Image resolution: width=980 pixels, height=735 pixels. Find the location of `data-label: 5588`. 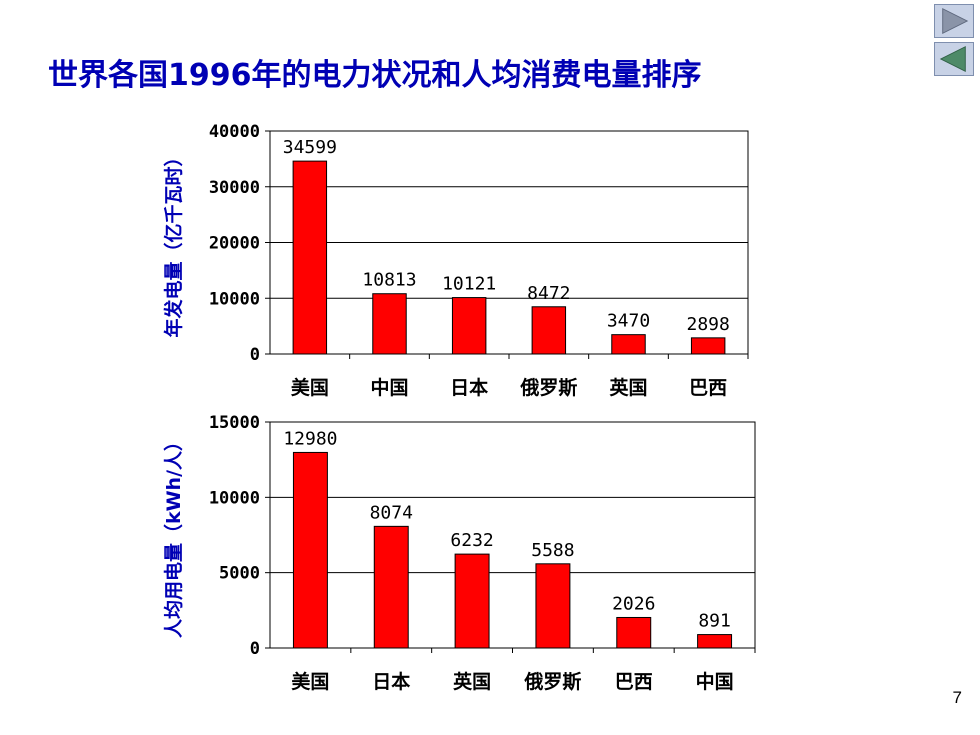

data-label: 5588 is located at coordinates (552, 550).